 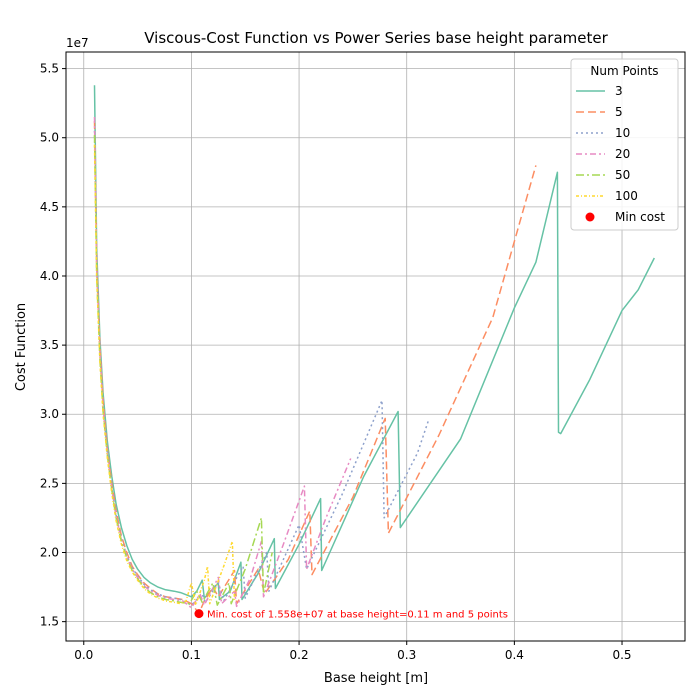 What do you see at coordinates (191, 655) in the screenshot?
I see `x-tick-label: 0.1` at bounding box center [191, 655].